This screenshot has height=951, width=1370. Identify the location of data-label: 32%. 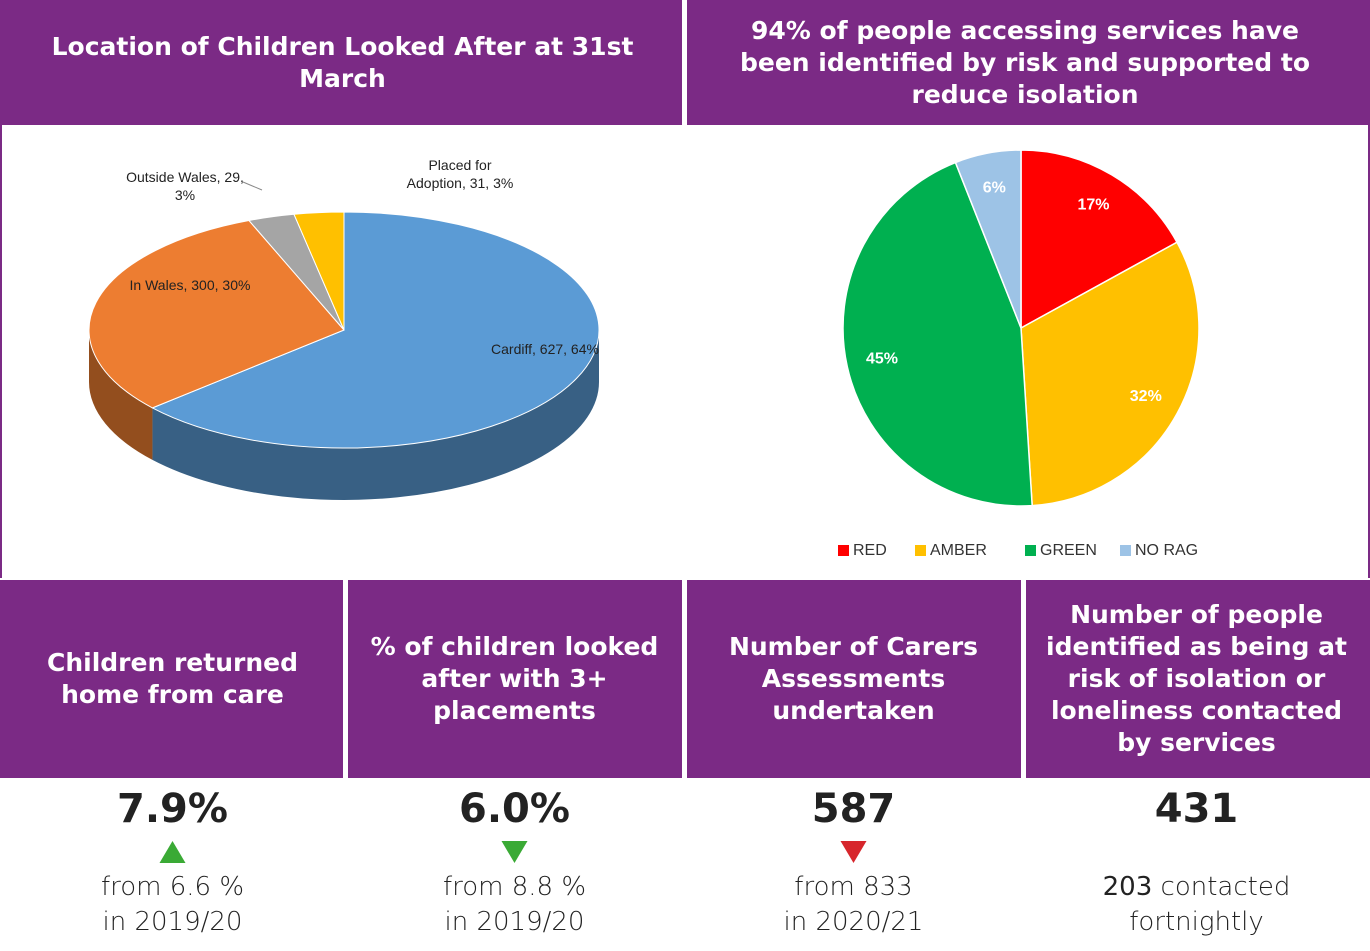
(1146, 396).